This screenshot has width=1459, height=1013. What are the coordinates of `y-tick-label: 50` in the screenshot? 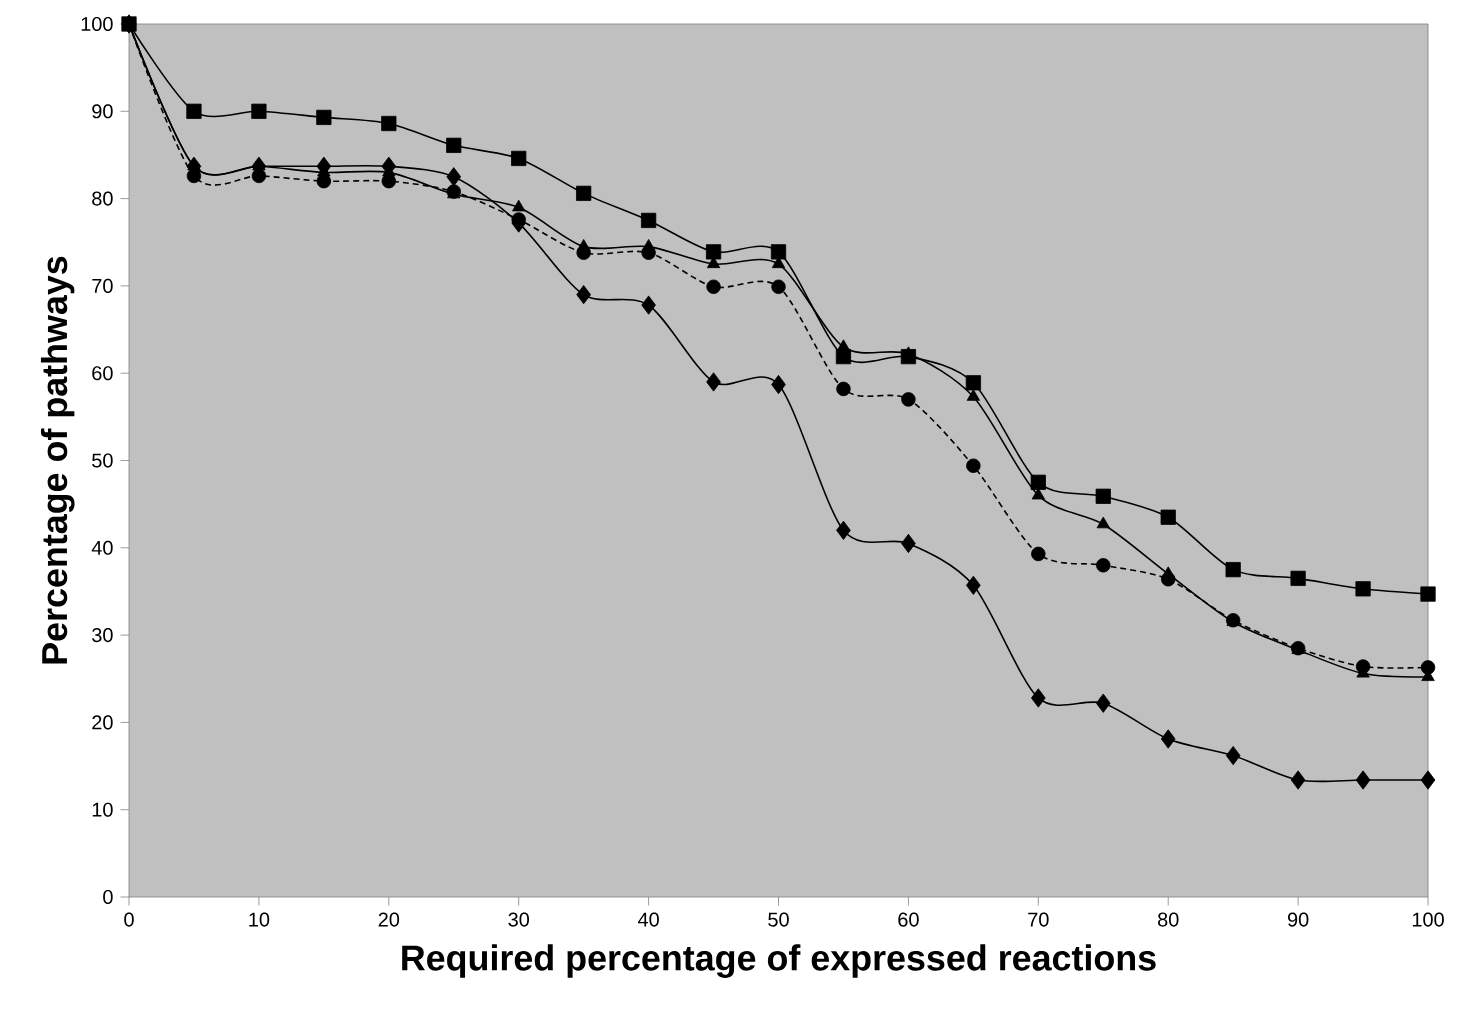 It's located at (102, 460).